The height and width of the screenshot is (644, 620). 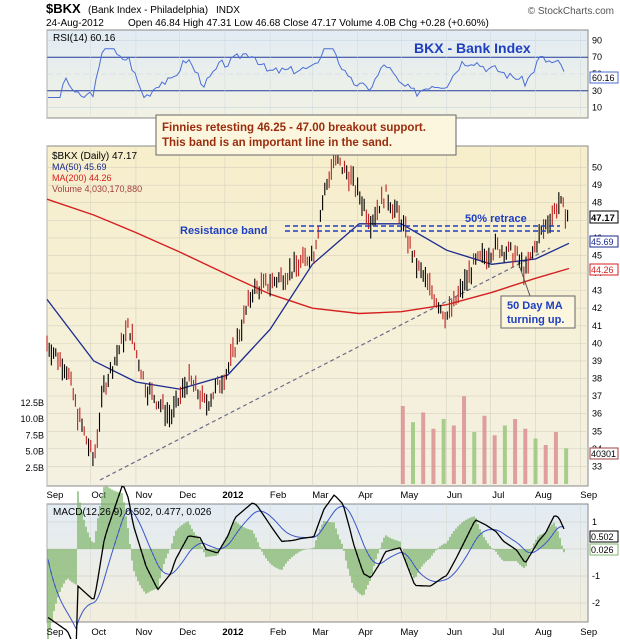 What do you see at coordinates (84, 38) in the screenshot?
I see `rsi-label: RSI(14) 60.16` at bounding box center [84, 38].